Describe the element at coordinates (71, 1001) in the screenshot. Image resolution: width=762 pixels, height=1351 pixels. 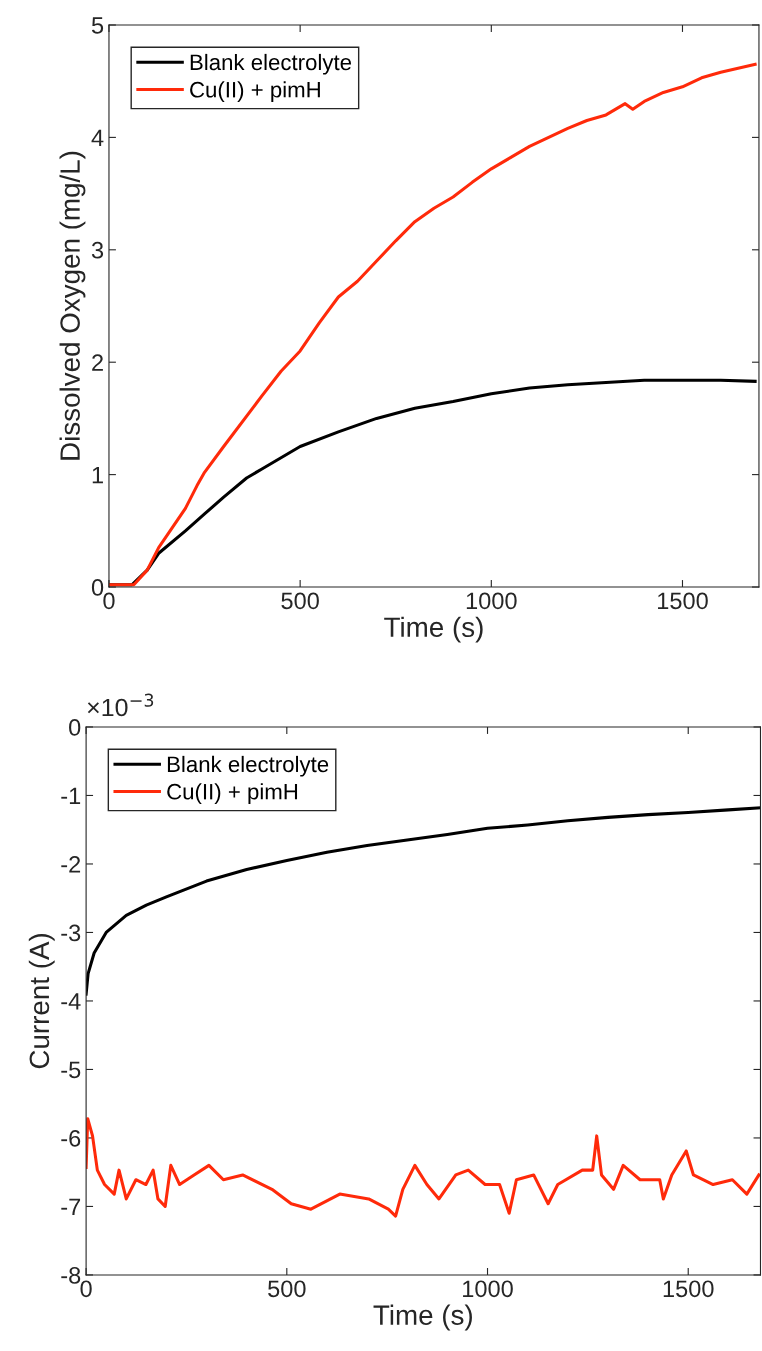
I see `y-tick-label: -4` at that location.